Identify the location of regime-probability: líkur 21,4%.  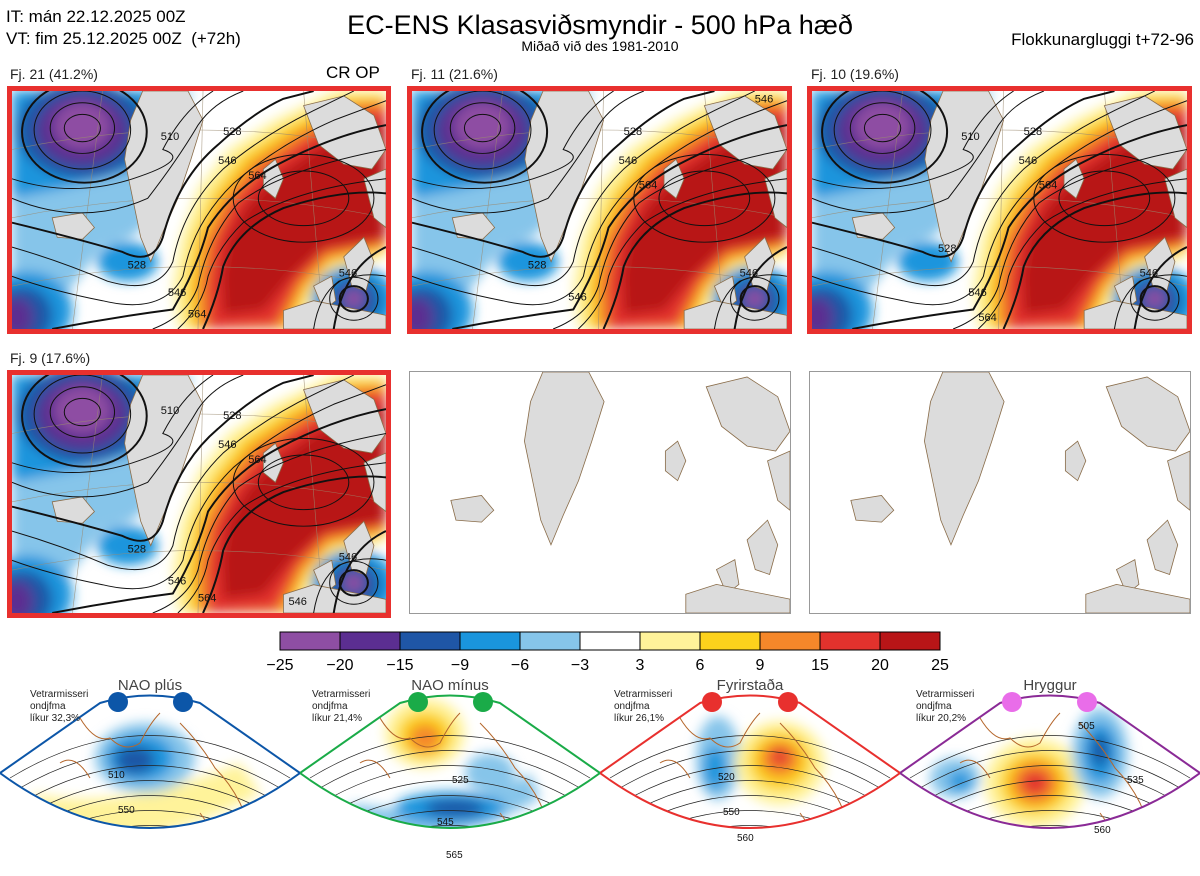
(337, 718).